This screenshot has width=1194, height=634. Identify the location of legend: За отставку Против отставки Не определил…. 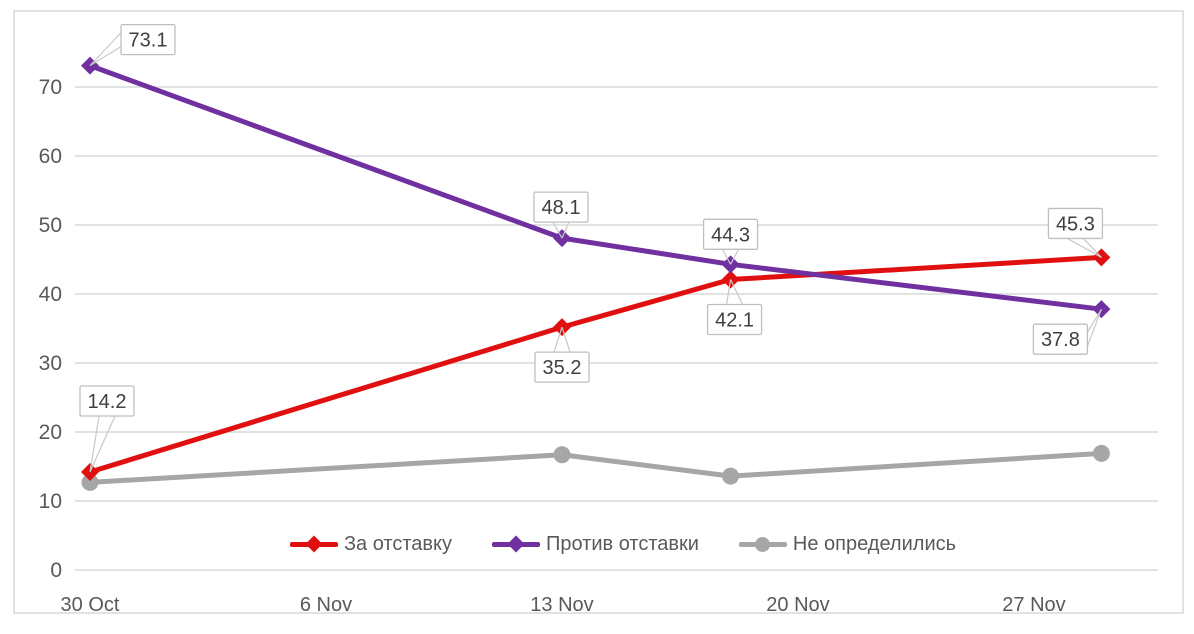
(610, 544).